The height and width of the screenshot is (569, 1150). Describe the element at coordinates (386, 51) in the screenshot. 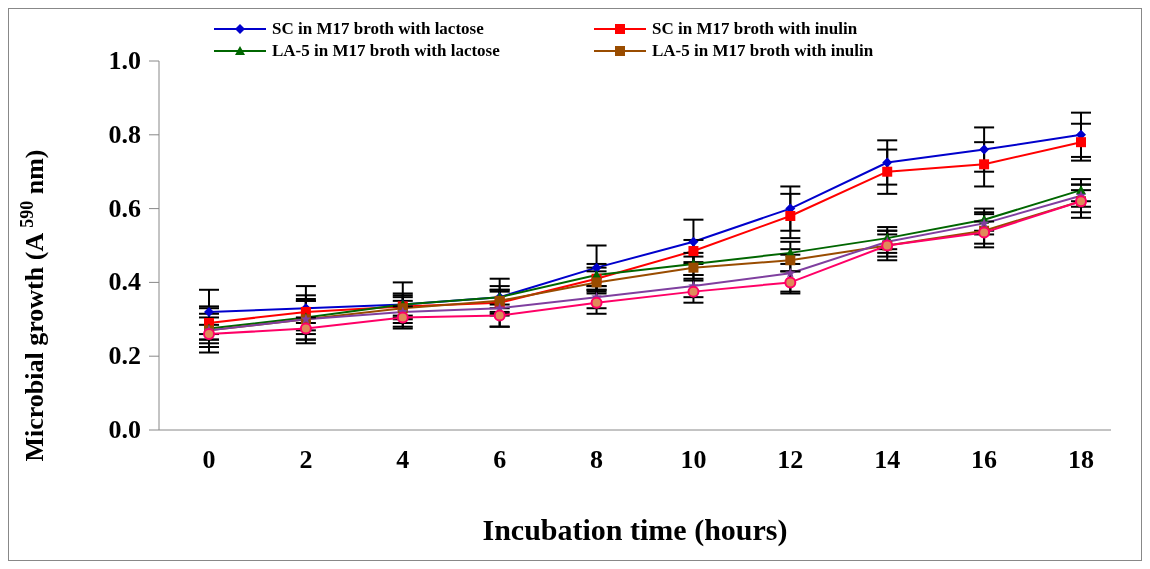

I see `legend-label: LA-5 in M17 broth with lactose` at that location.